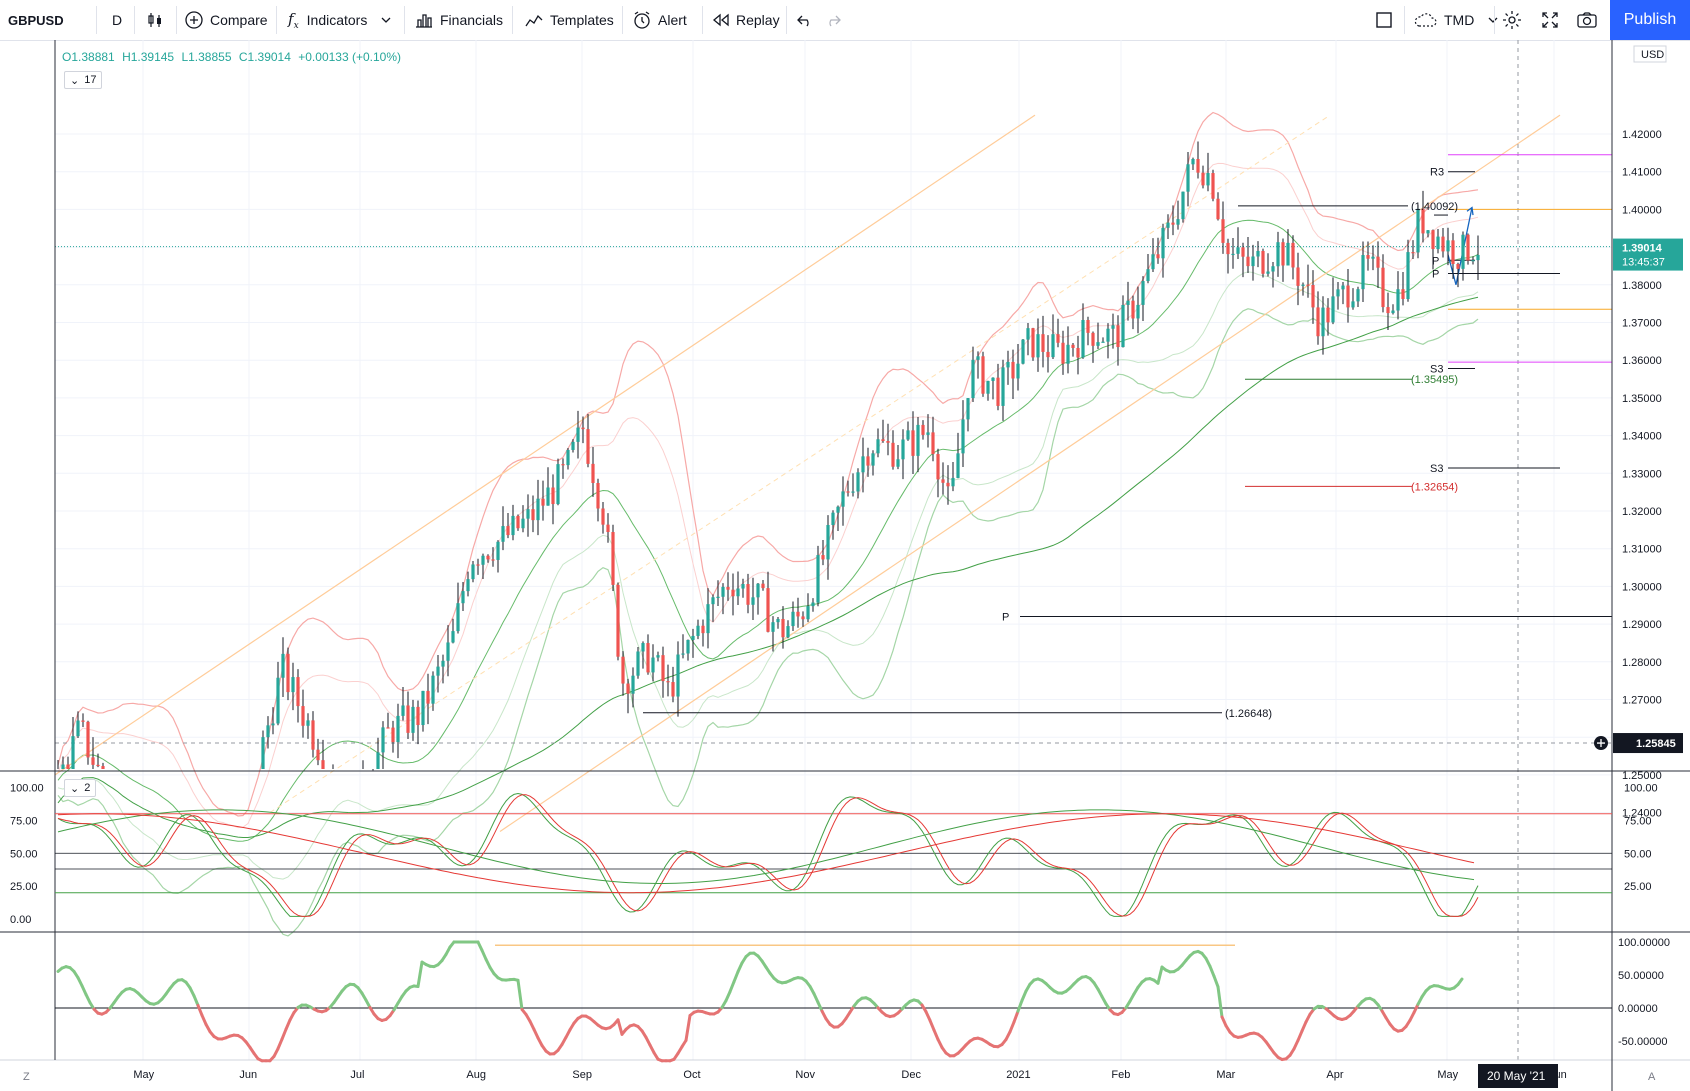 The height and width of the screenshot is (1091, 1690). What do you see at coordinates (1642, 361) in the screenshot?
I see `price-tick: 1.36000` at bounding box center [1642, 361].